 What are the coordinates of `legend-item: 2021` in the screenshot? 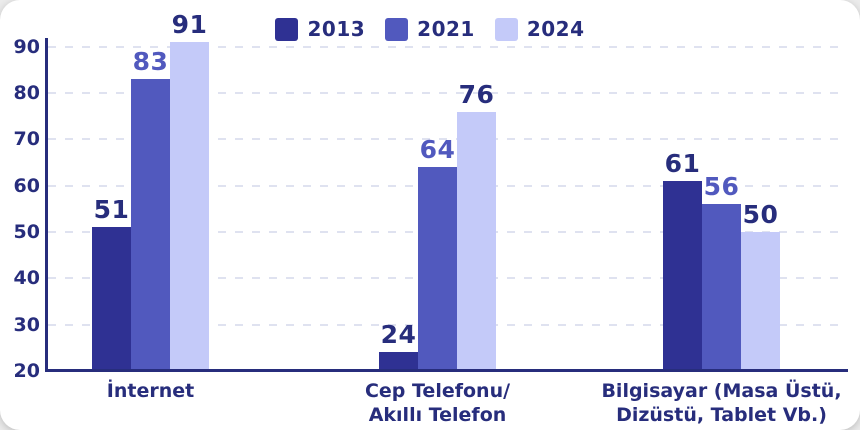 It's located at (430, 29).